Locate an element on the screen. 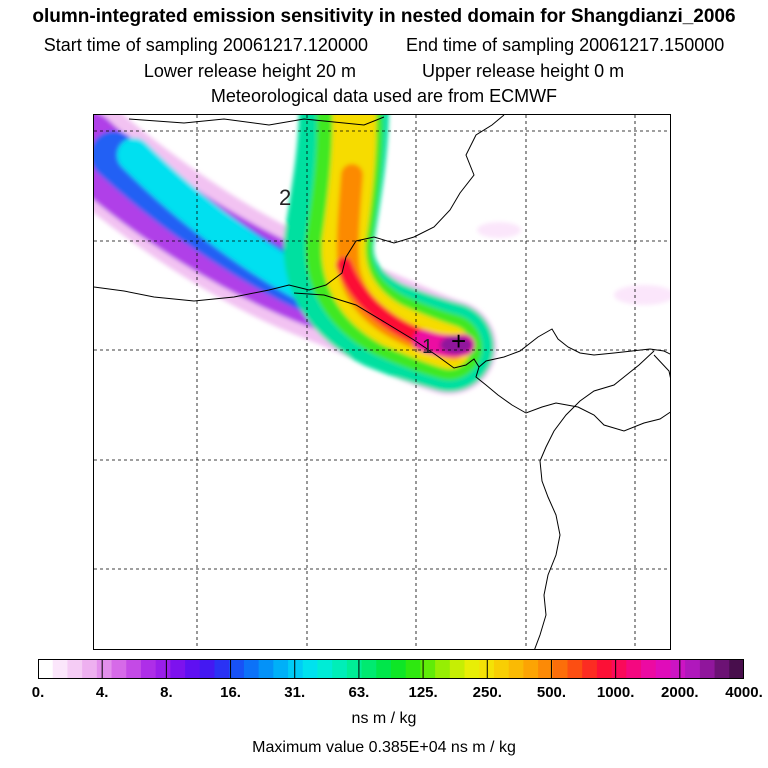 This screenshot has width=768, height=768. colorbar is located at coordinates (391, 669).